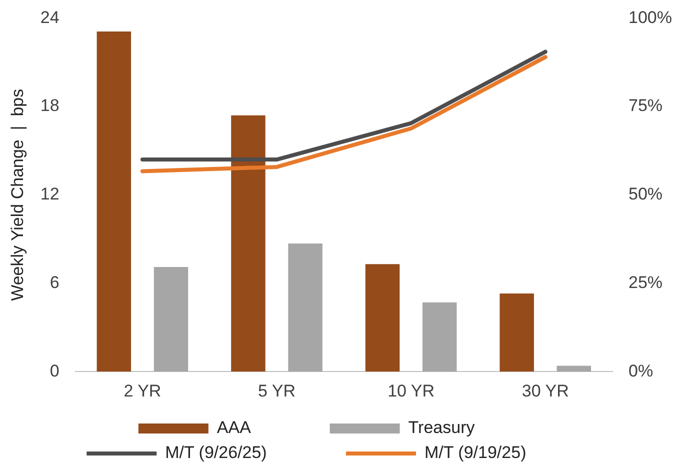  I want to click on y2-tick-label: 0%, so click(641, 370).